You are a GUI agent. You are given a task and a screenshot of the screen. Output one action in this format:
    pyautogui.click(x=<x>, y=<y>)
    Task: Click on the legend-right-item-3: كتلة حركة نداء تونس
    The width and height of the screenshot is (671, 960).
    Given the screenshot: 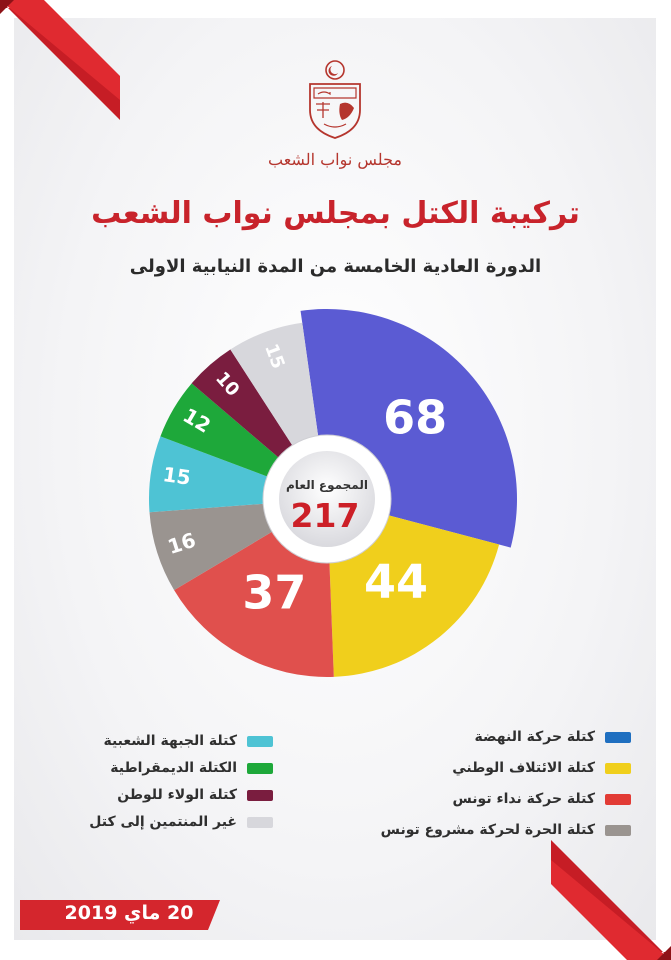 What is the action you would take?
    pyautogui.click(x=541, y=799)
    